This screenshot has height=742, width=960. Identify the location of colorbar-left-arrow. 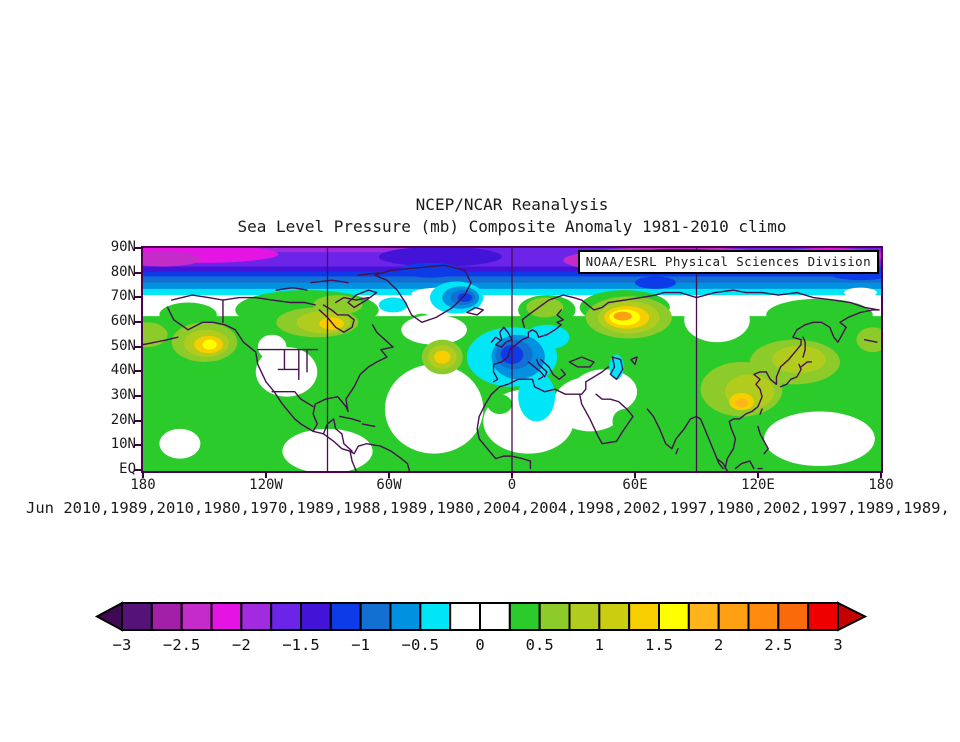
(108, 616).